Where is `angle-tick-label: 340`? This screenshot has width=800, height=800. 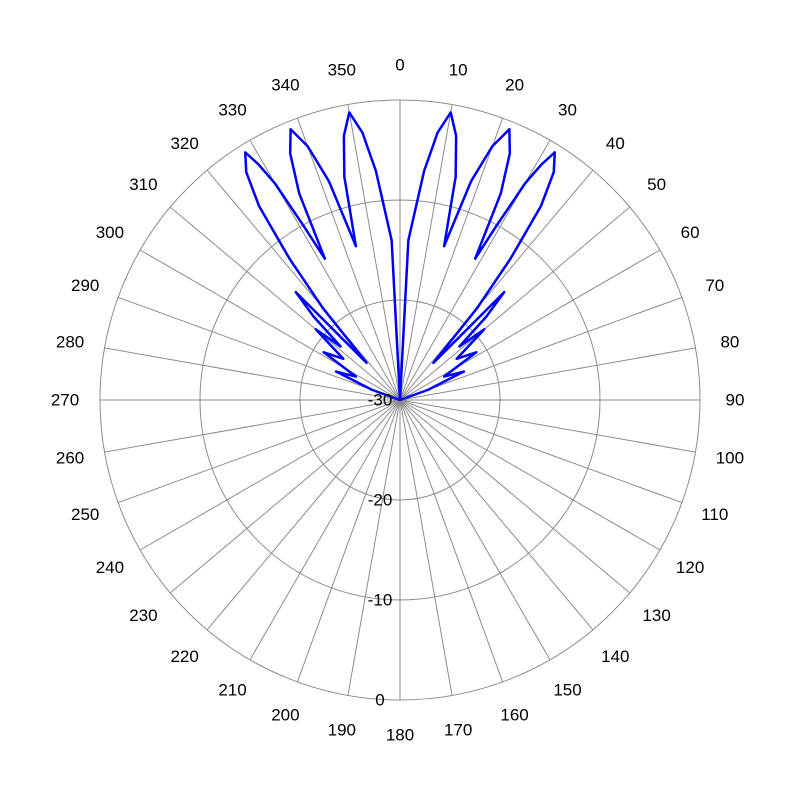 angle-tick-label: 340 is located at coordinates (285, 85).